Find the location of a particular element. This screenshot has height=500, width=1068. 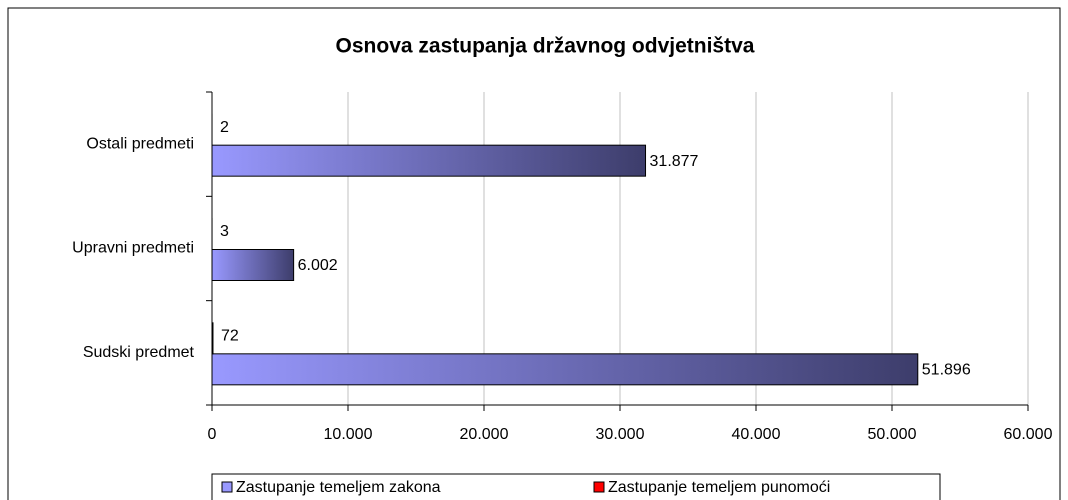

x-tick-label: 10.000 is located at coordinates (348, 434).